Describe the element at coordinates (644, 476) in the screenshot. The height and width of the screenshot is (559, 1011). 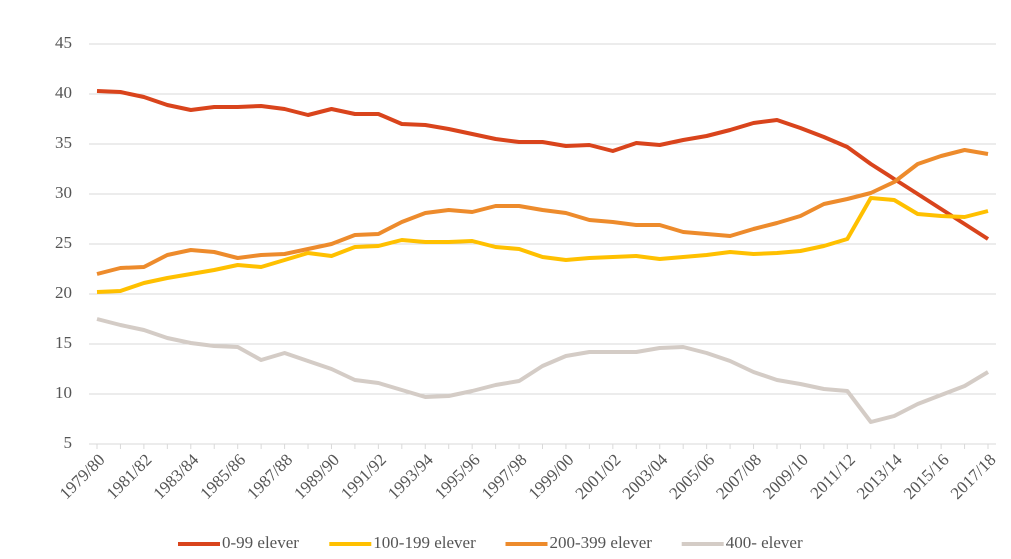
I see `x-tick-label: 2003/04` at that location.